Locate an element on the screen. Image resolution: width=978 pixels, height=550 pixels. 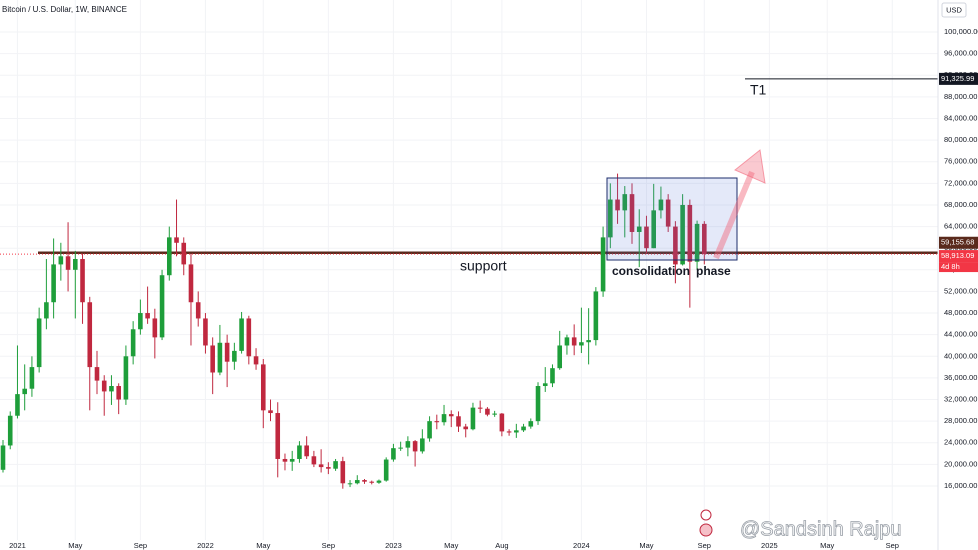
x-tick-label: 2025 is located at coordinates (769, 545).